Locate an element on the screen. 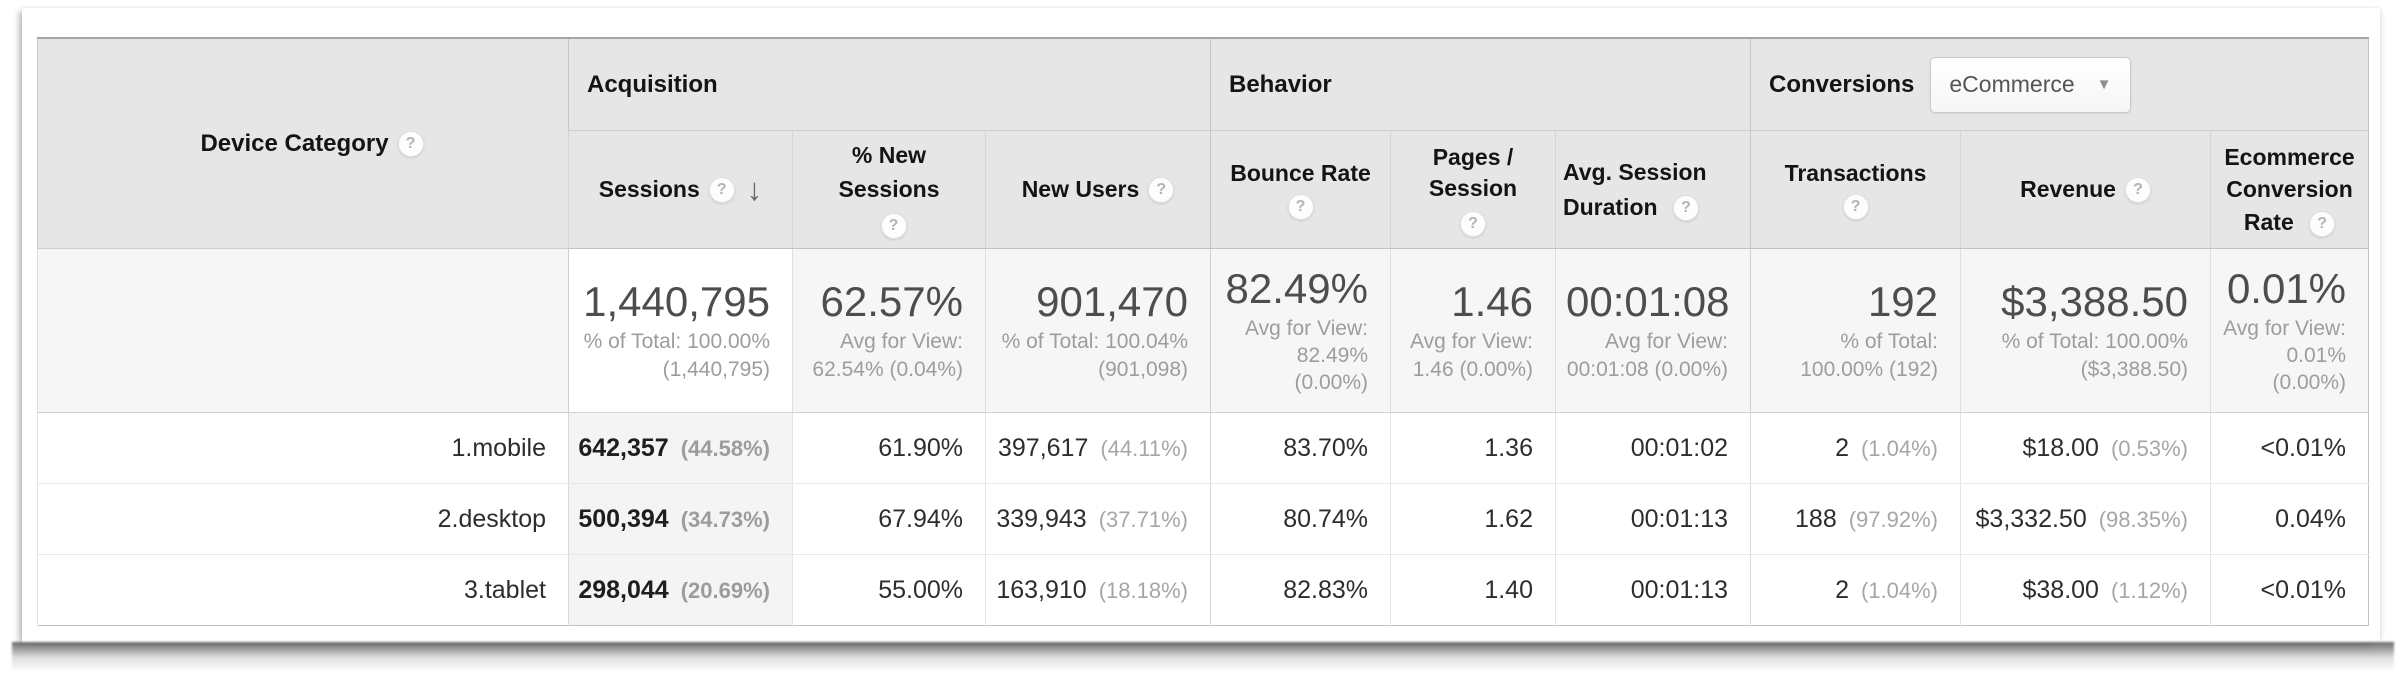 The height and width of the screenshot is (689, 2400). column-header-revenue: Revenue ? is located at coordinates (2085, 189).